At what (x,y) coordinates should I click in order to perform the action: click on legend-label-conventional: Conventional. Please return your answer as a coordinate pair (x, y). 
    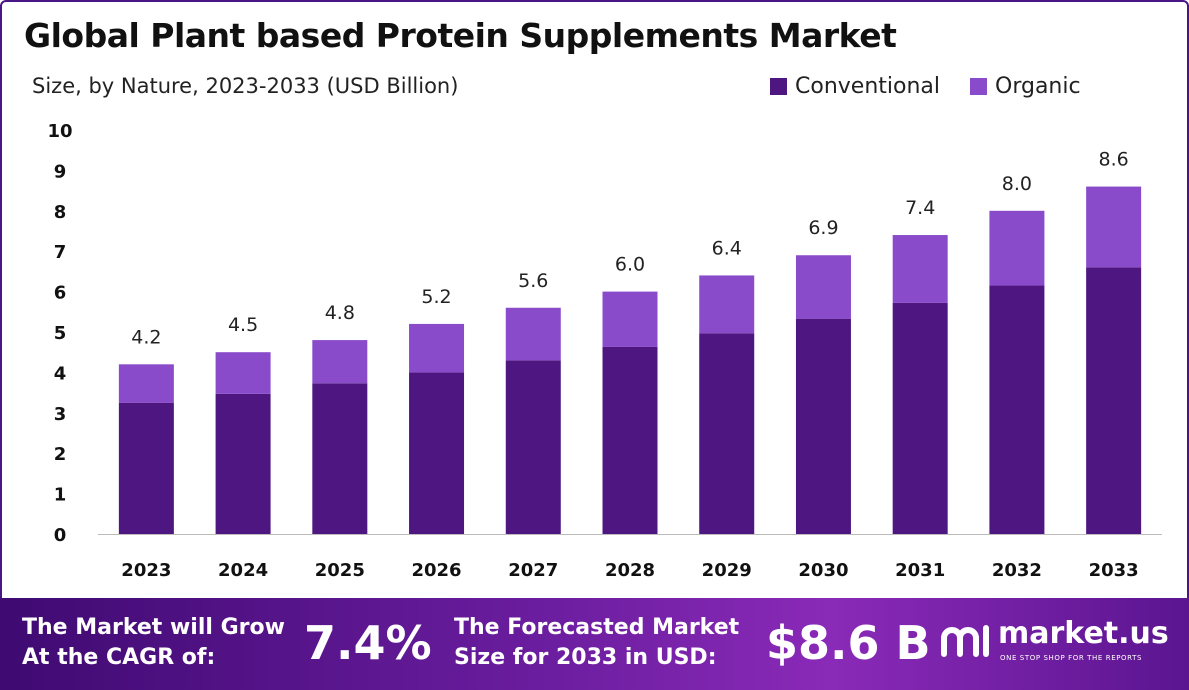
    Looking at the image, I should click on (867, 86).